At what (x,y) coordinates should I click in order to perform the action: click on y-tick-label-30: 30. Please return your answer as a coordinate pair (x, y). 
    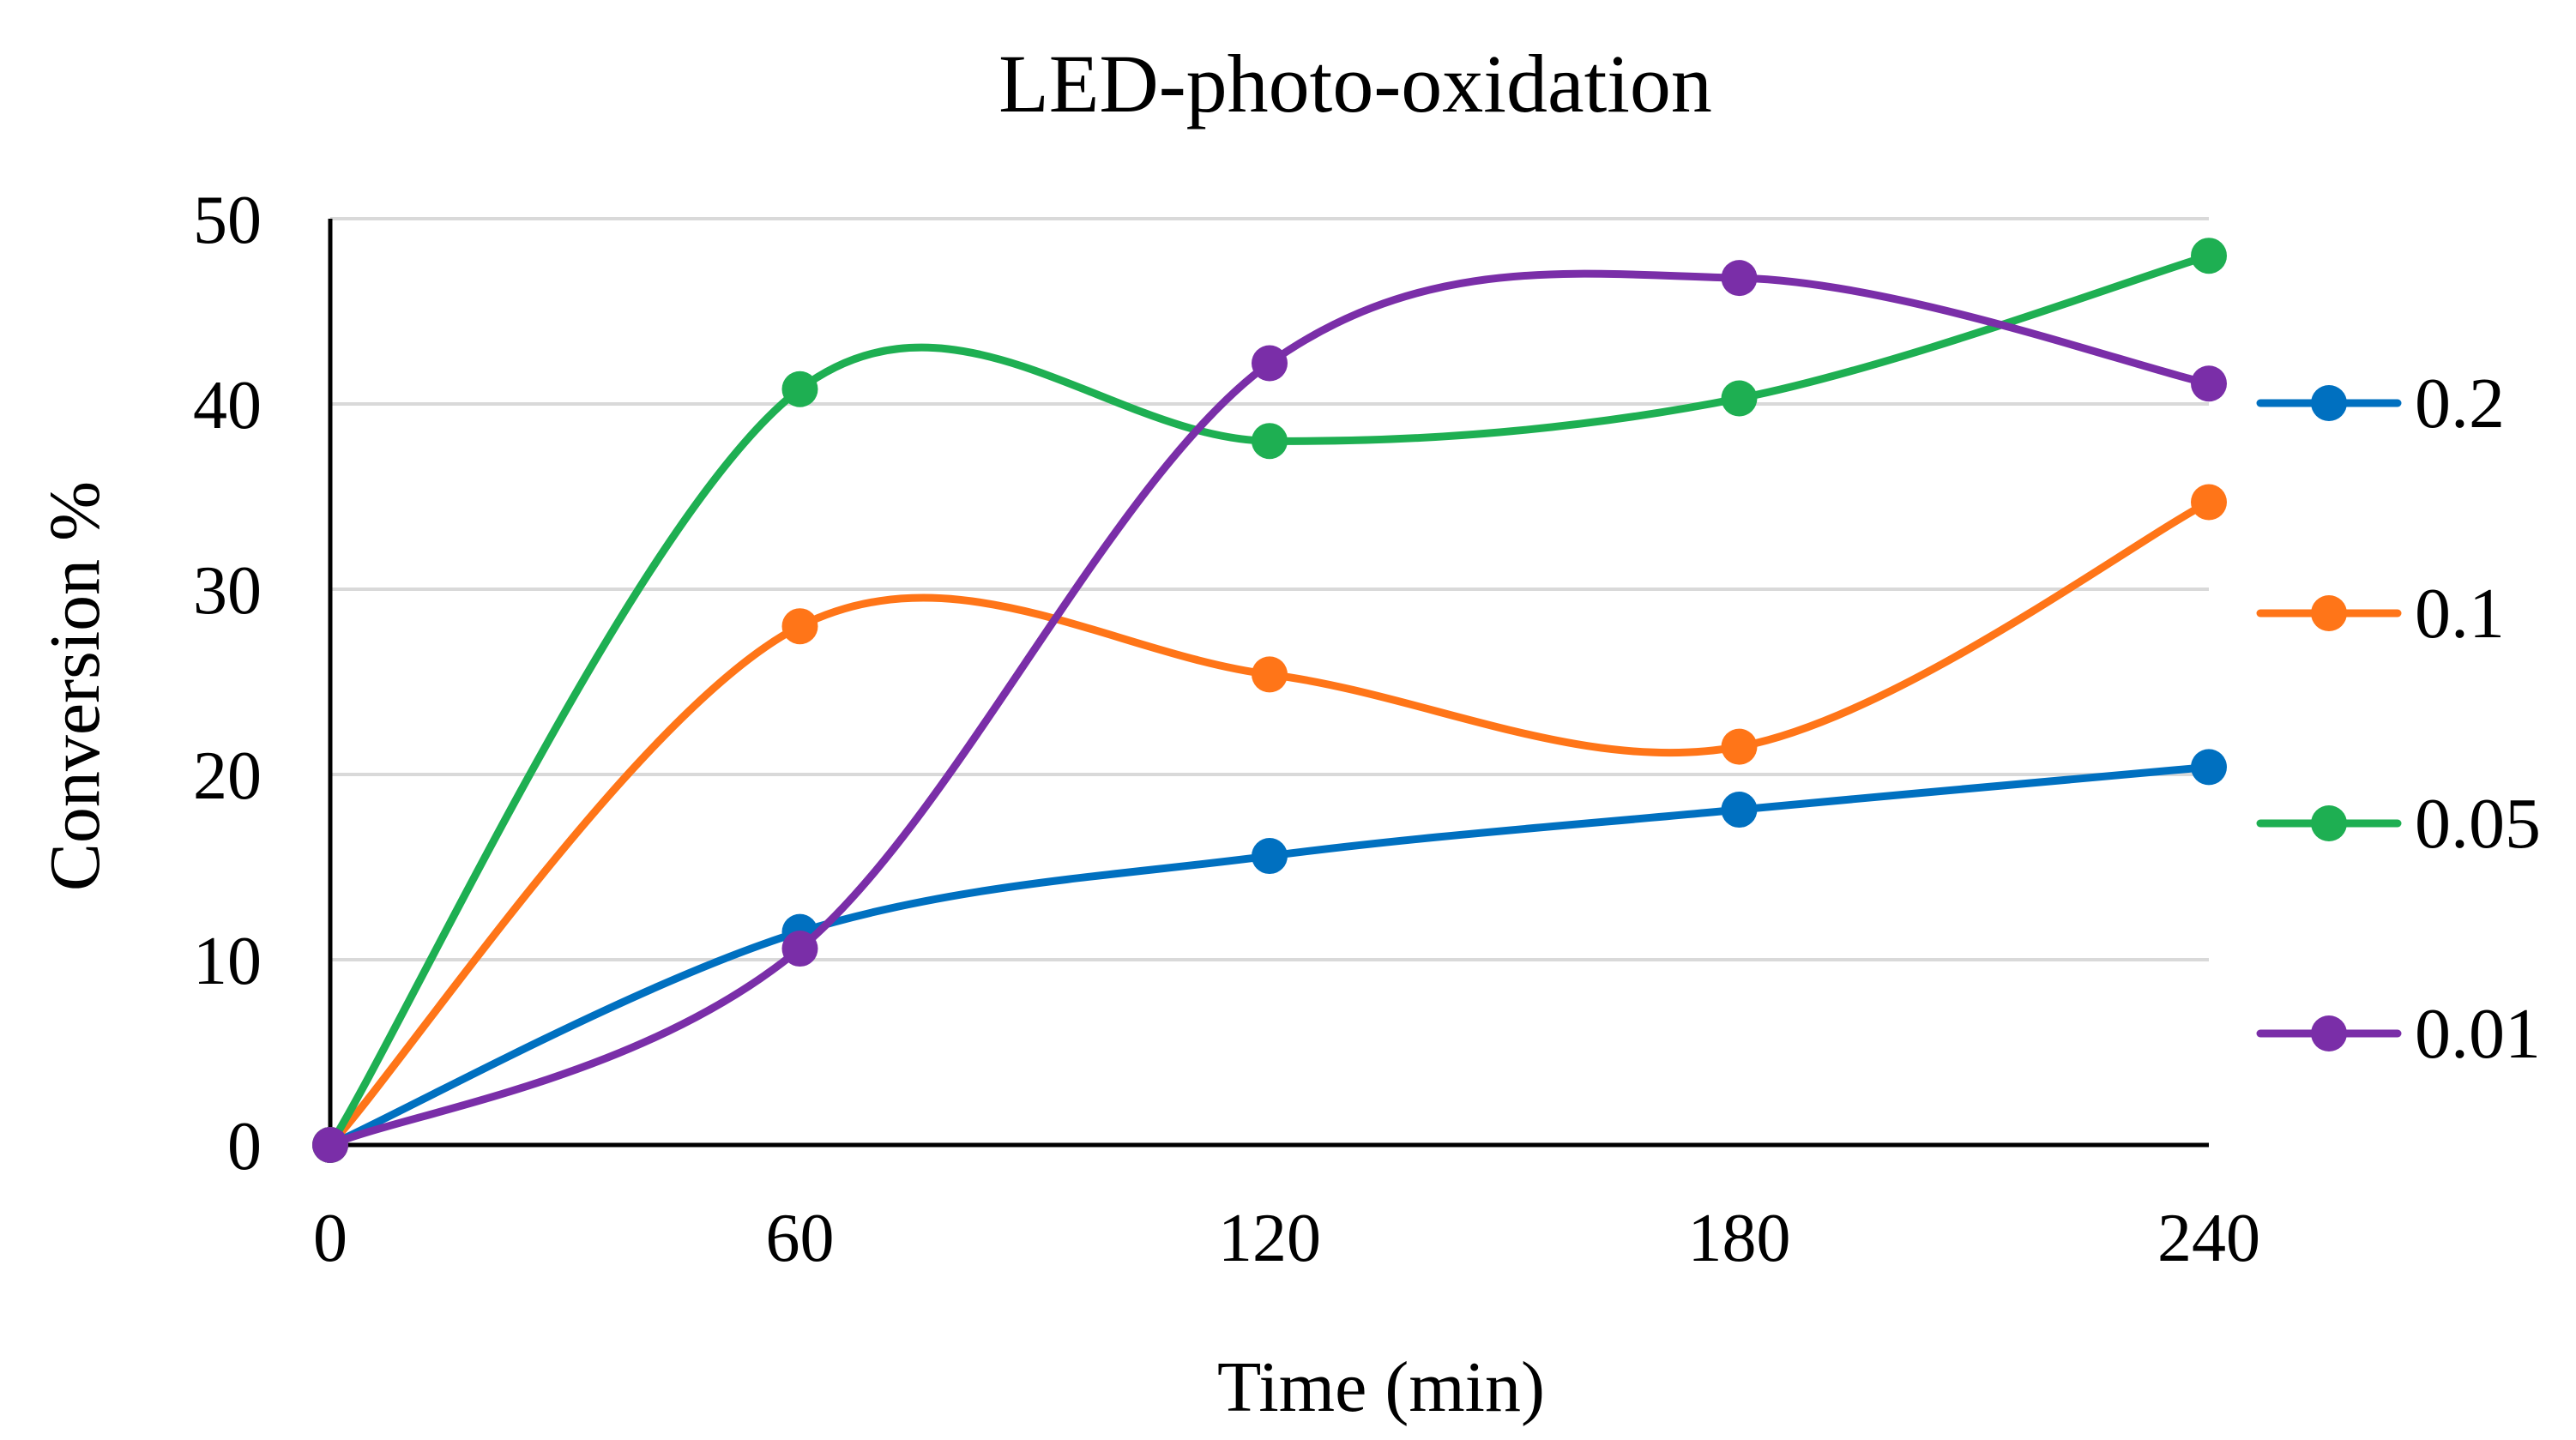
    Looking at the image, I should click on (227, 591).